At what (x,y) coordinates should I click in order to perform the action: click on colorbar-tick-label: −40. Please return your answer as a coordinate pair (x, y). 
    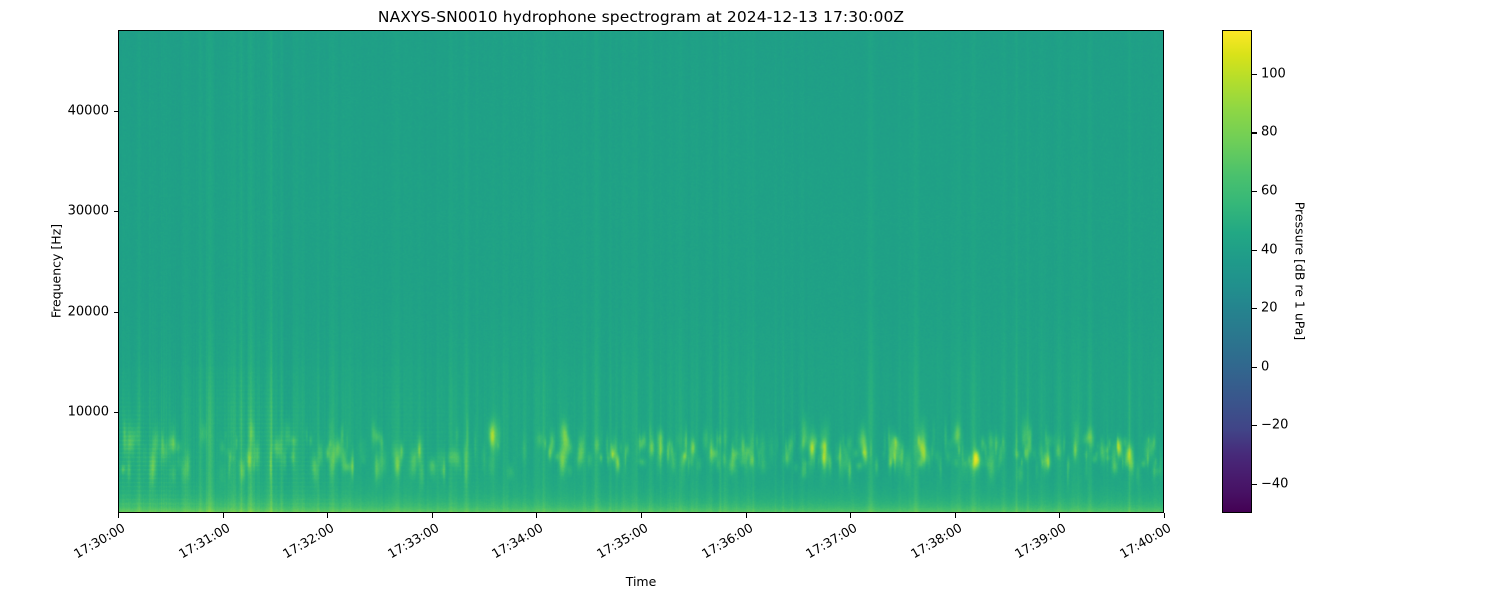
    Looking at the image, I should click on (1275, 484).